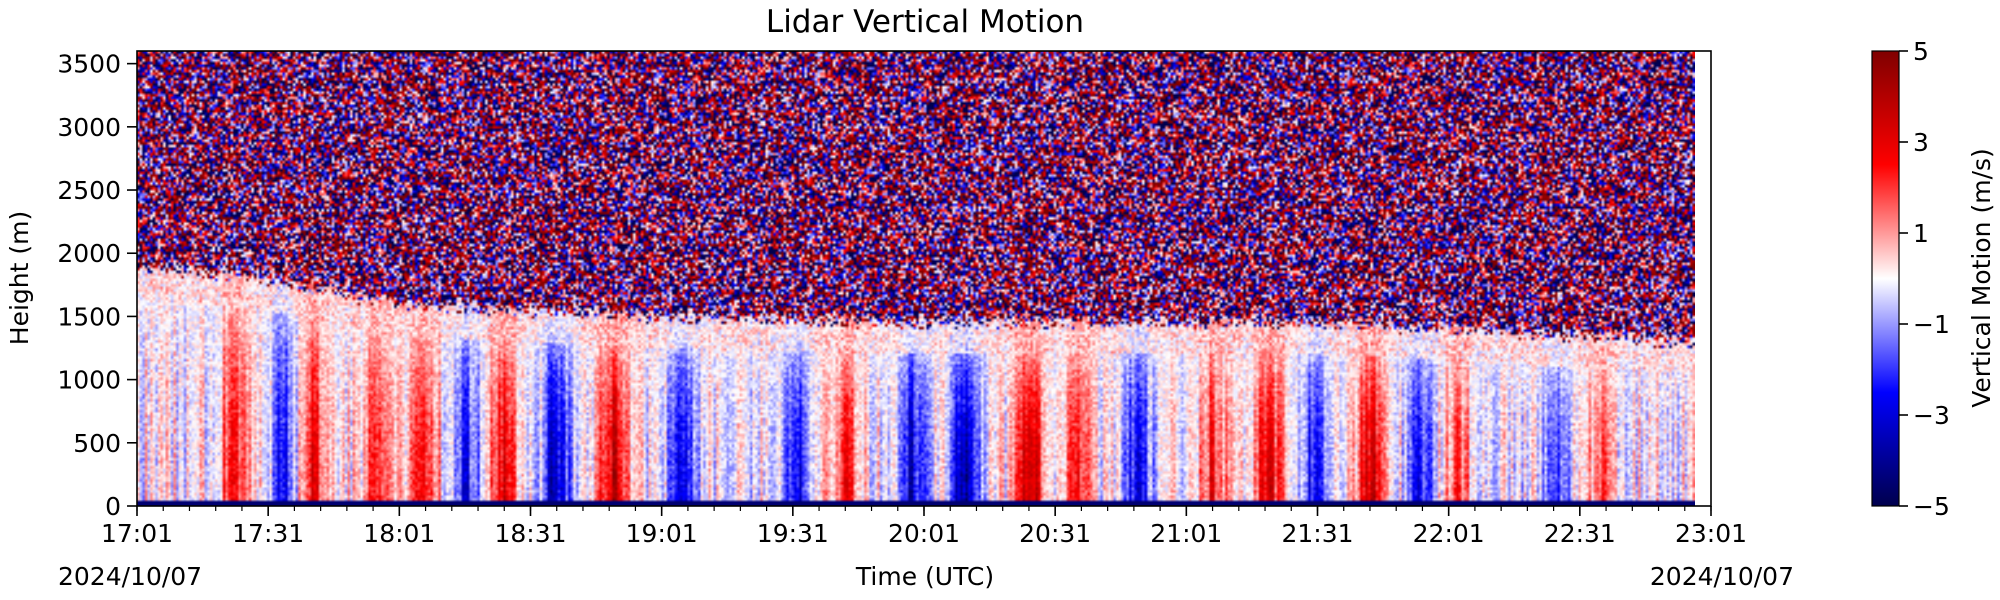 The height and width of the screenshot is (600, 2000). What do you see at coordinates (97, 443) in the screenshot?
I see `y-tick-label: 500` at bounding box center [97, 443].